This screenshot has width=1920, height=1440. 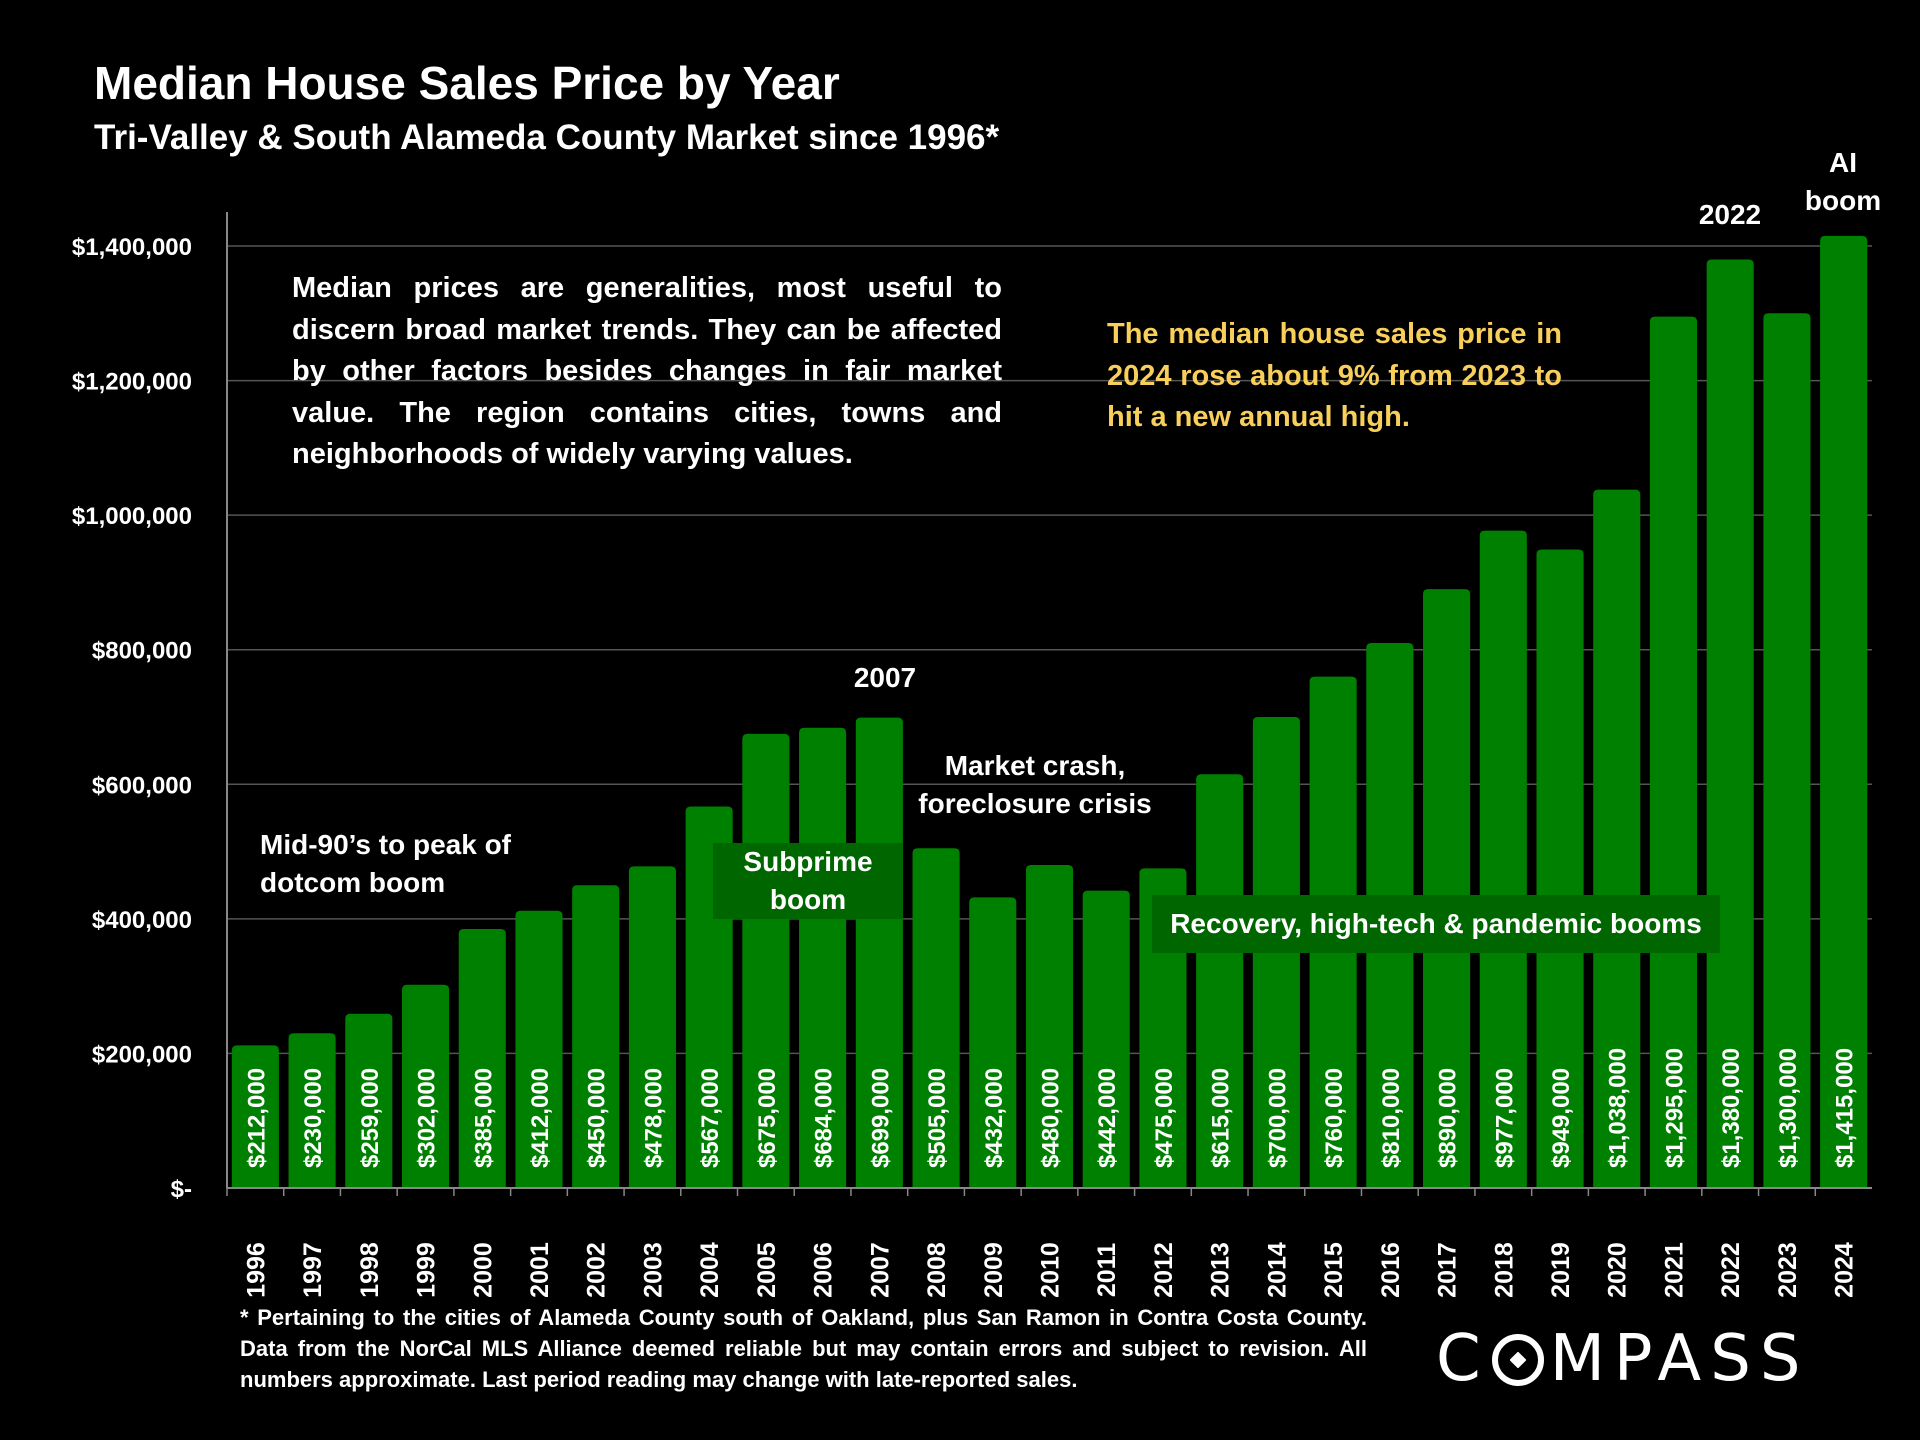 What do you see at coordinates (1673, 752) in the screenshot?
I see `bar-2021` at bounding box center [1673, 752].